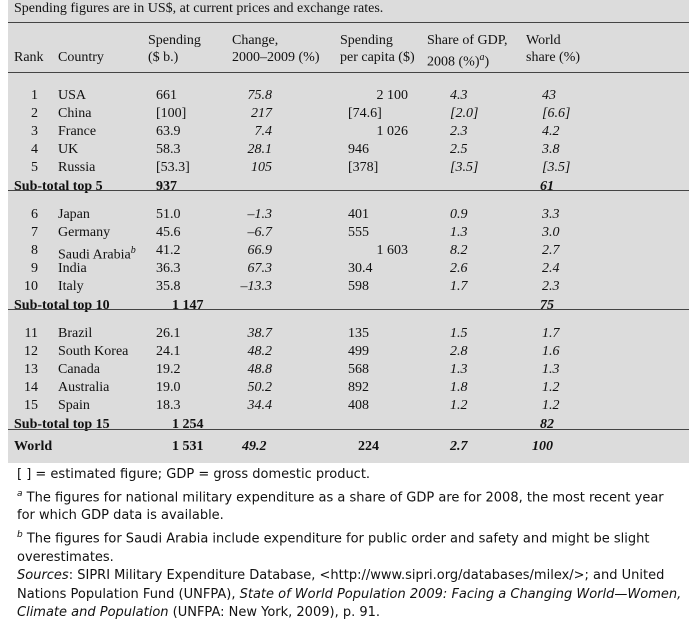 The image size is (689, 623). Describe the element at coordinates (276, 57) in the screenshot. I see `header-change-2: 2000–2009 (%)` at that location.